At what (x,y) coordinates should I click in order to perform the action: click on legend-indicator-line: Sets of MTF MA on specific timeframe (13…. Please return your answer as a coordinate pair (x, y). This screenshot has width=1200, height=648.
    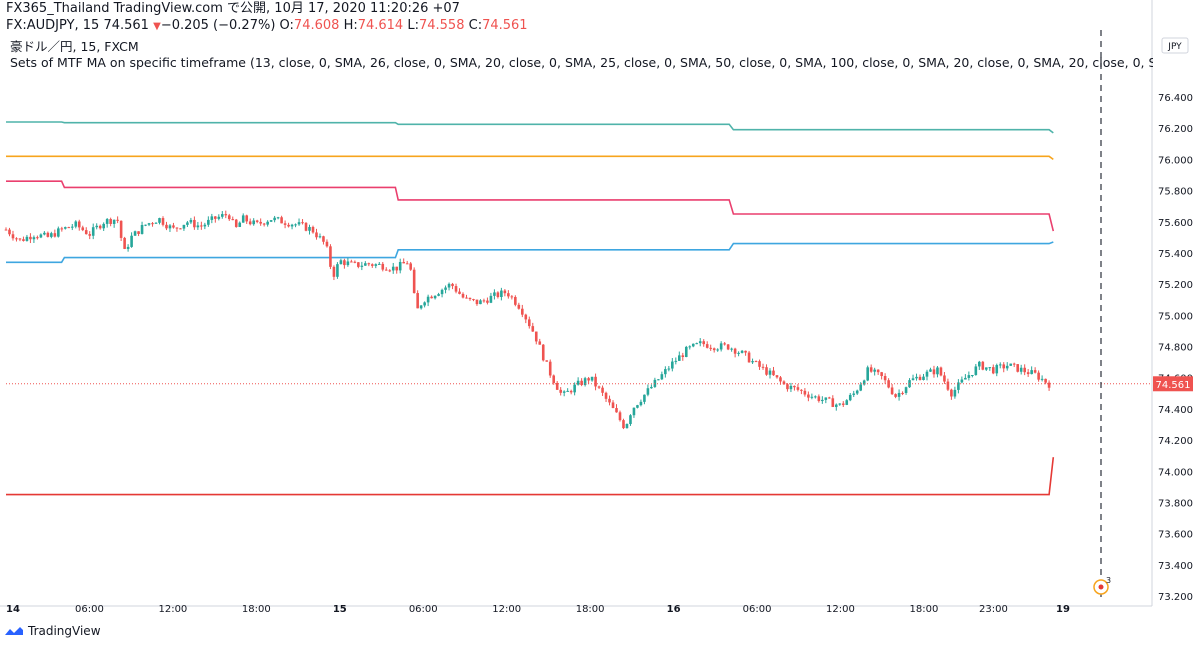
    Looking at the image, I should click on (581, 62).